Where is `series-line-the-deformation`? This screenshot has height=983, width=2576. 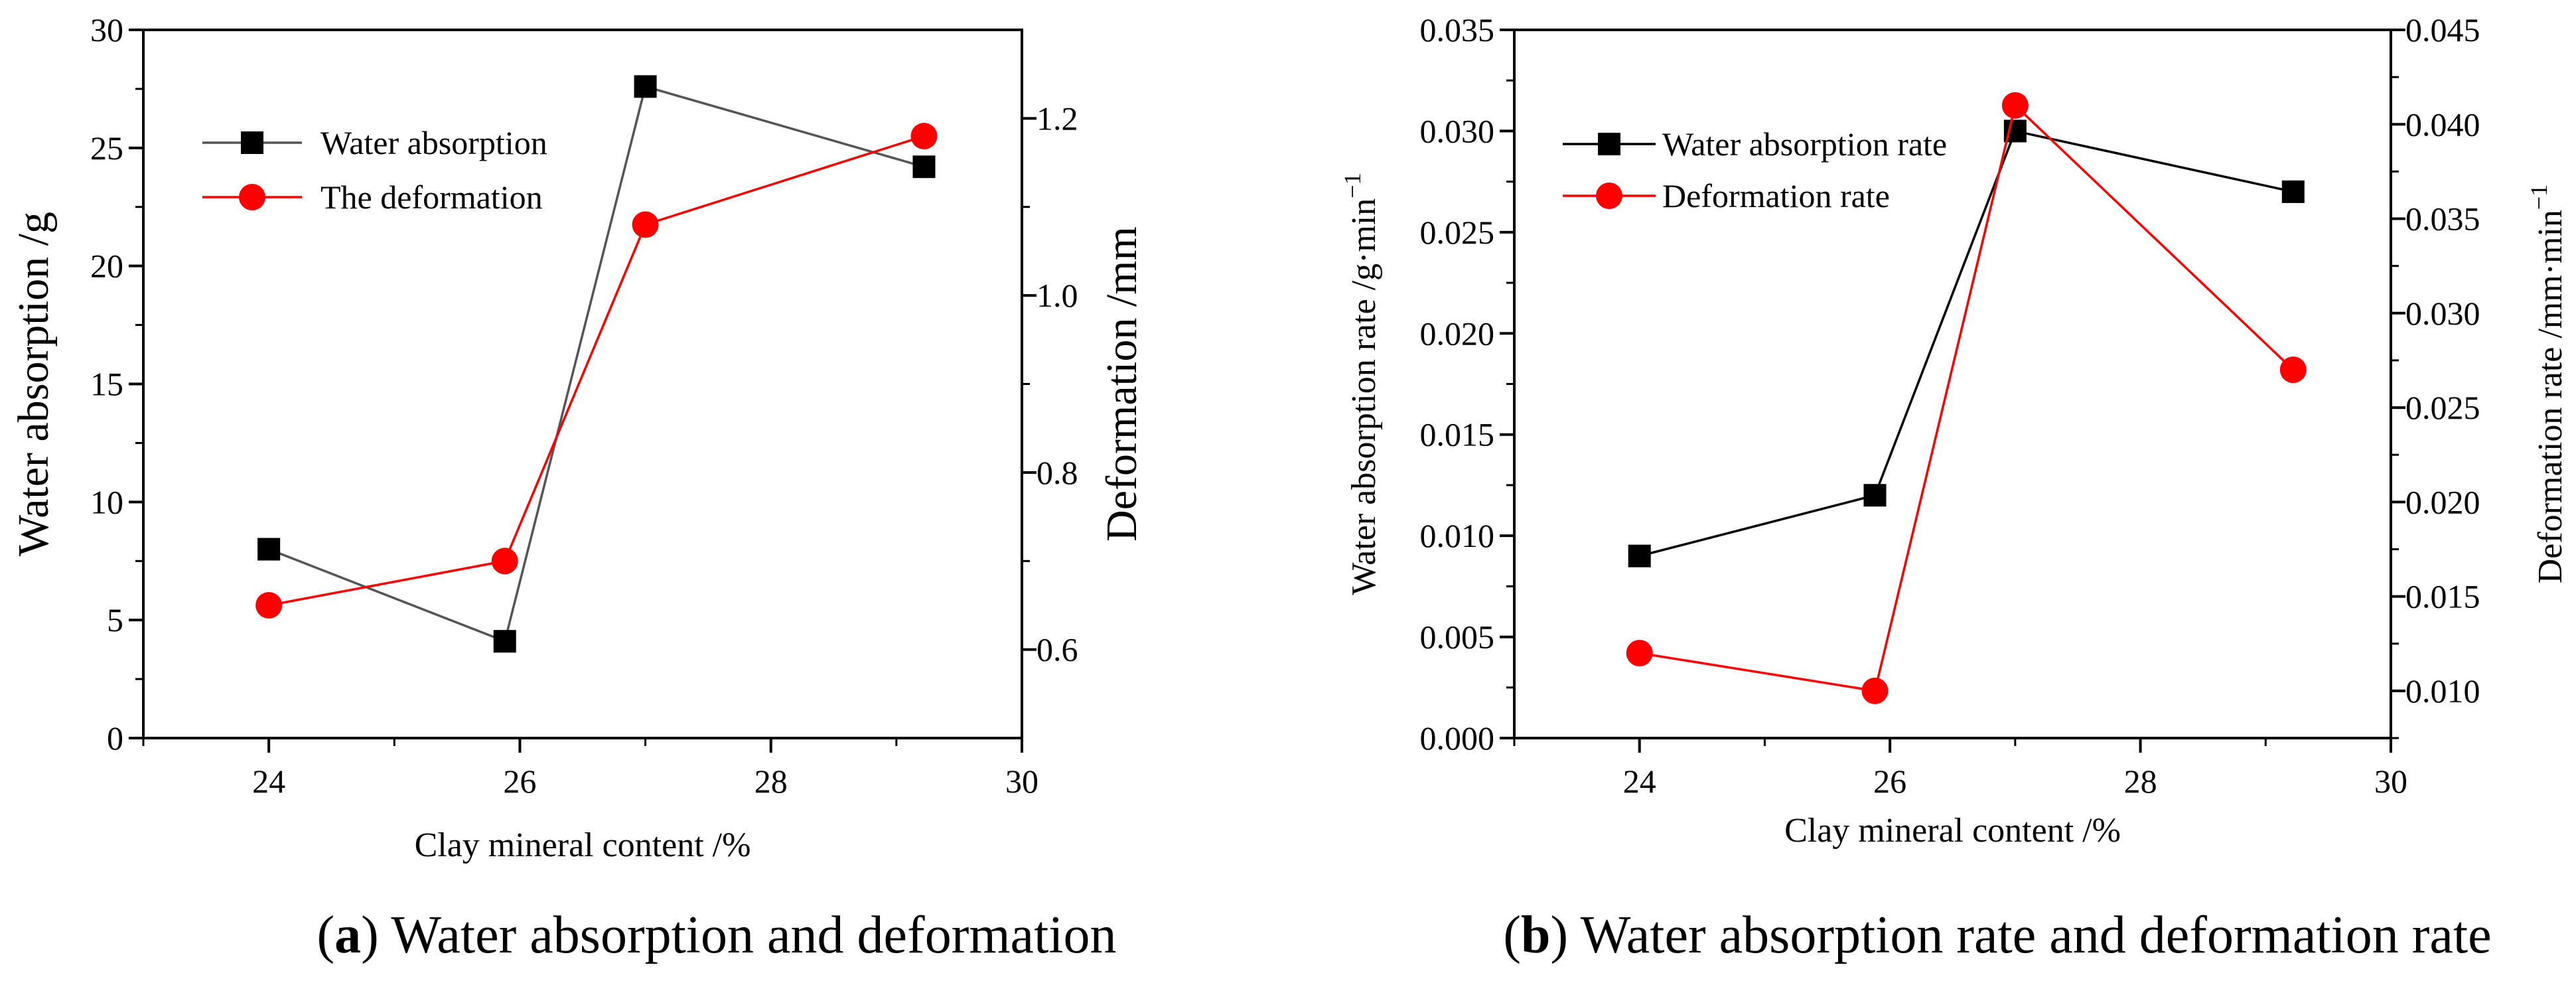 series-line-the-deformation is located at coordinates (596, 371).